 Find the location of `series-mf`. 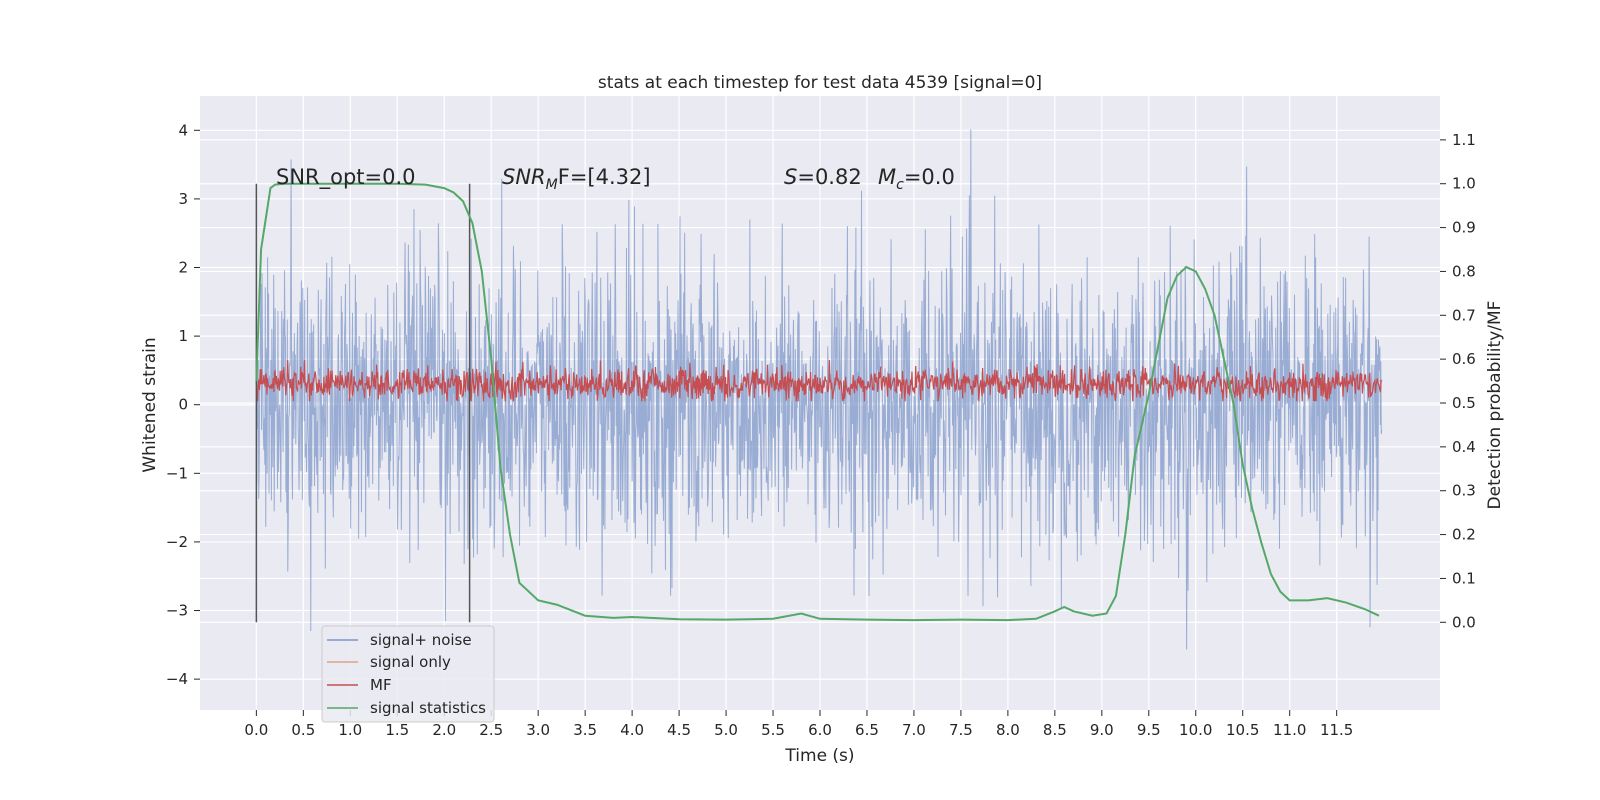

series-mf is located at coordinates (819, 381).